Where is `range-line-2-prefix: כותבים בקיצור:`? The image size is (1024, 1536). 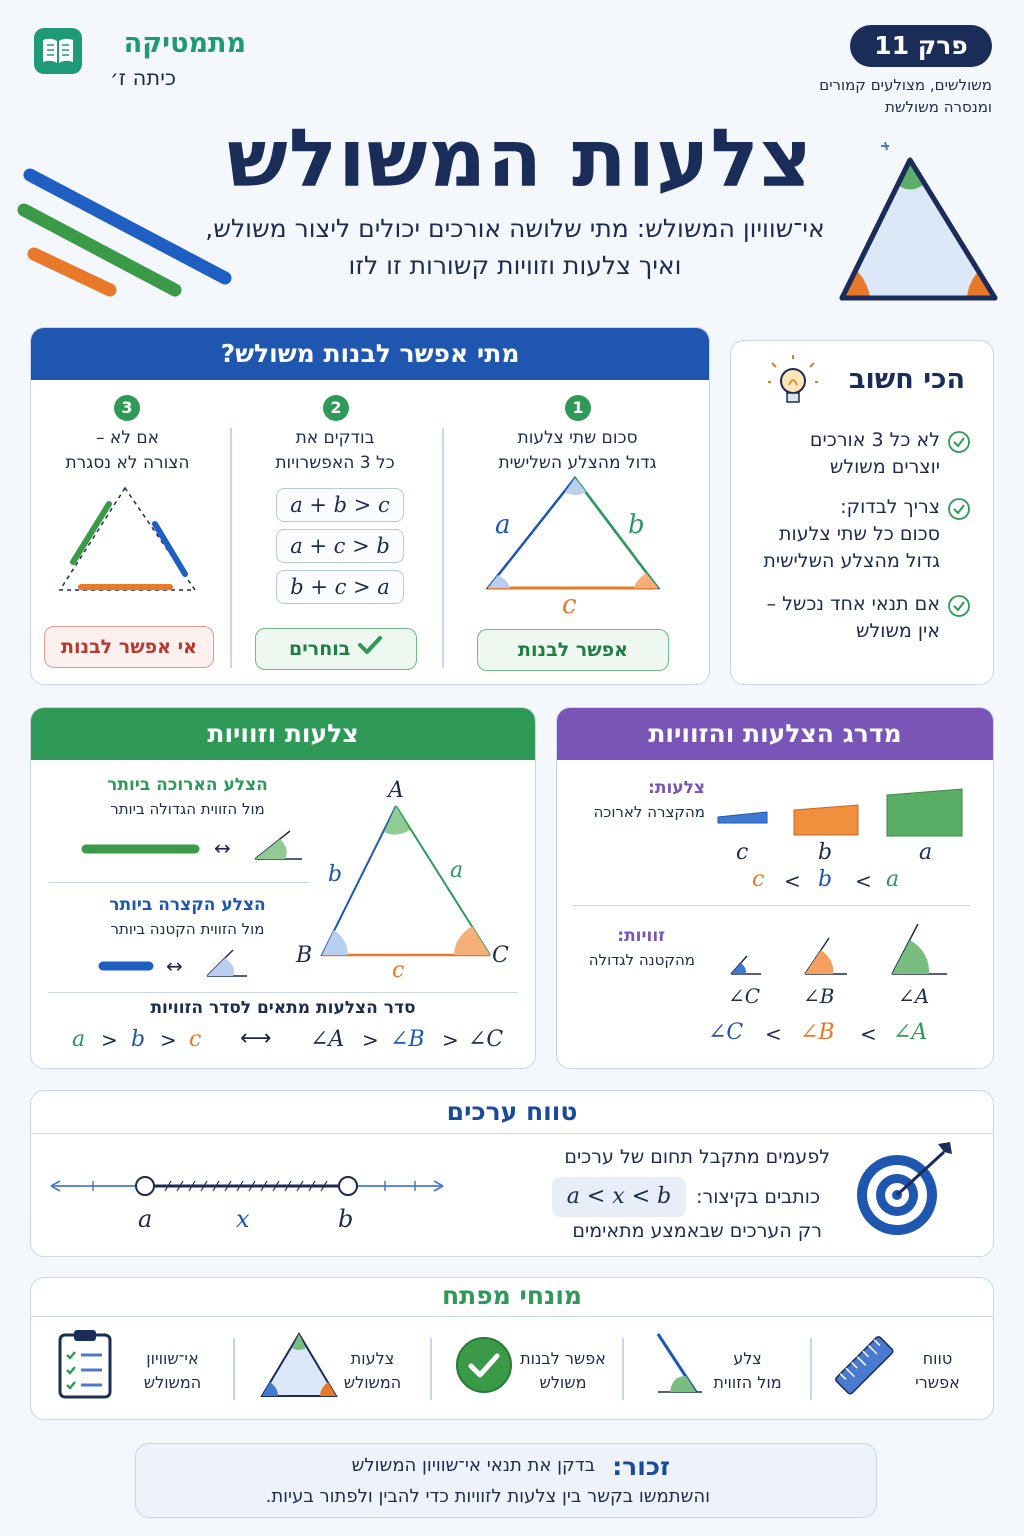
range-line-2-prefix: כותבים בקיצור: is located at coordinates (758, 1197).